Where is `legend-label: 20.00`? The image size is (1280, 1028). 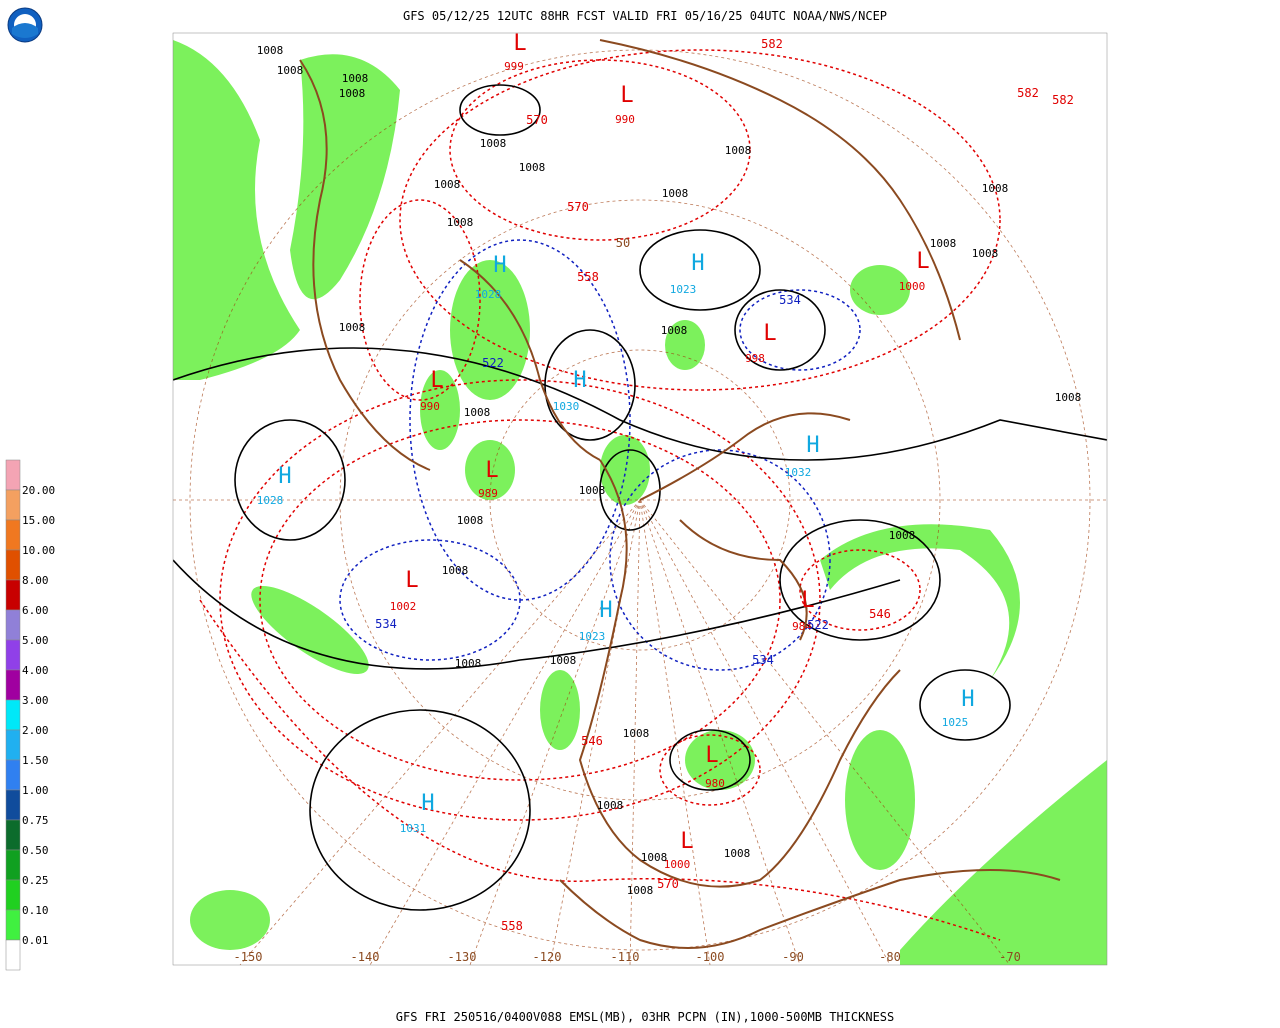
legend-label: 20.00 is located at coordinates (38, 490).